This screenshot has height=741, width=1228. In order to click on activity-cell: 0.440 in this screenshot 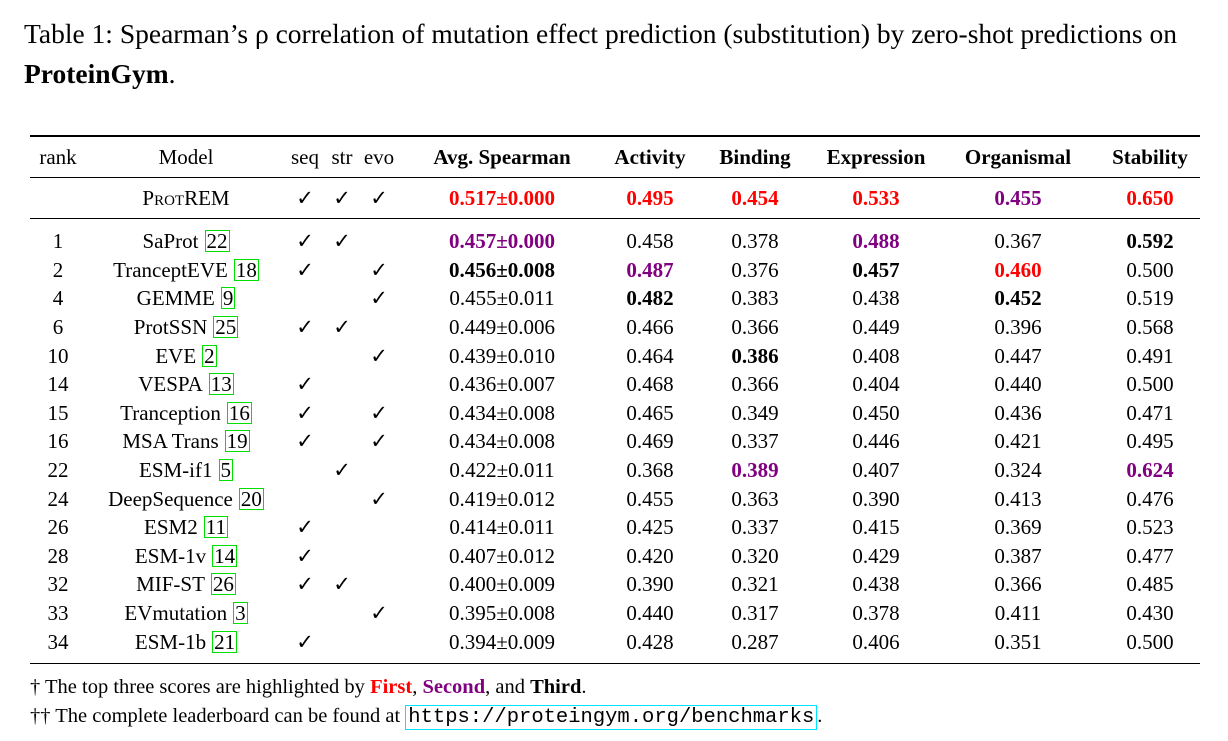, I will do `click(650, 613)`.